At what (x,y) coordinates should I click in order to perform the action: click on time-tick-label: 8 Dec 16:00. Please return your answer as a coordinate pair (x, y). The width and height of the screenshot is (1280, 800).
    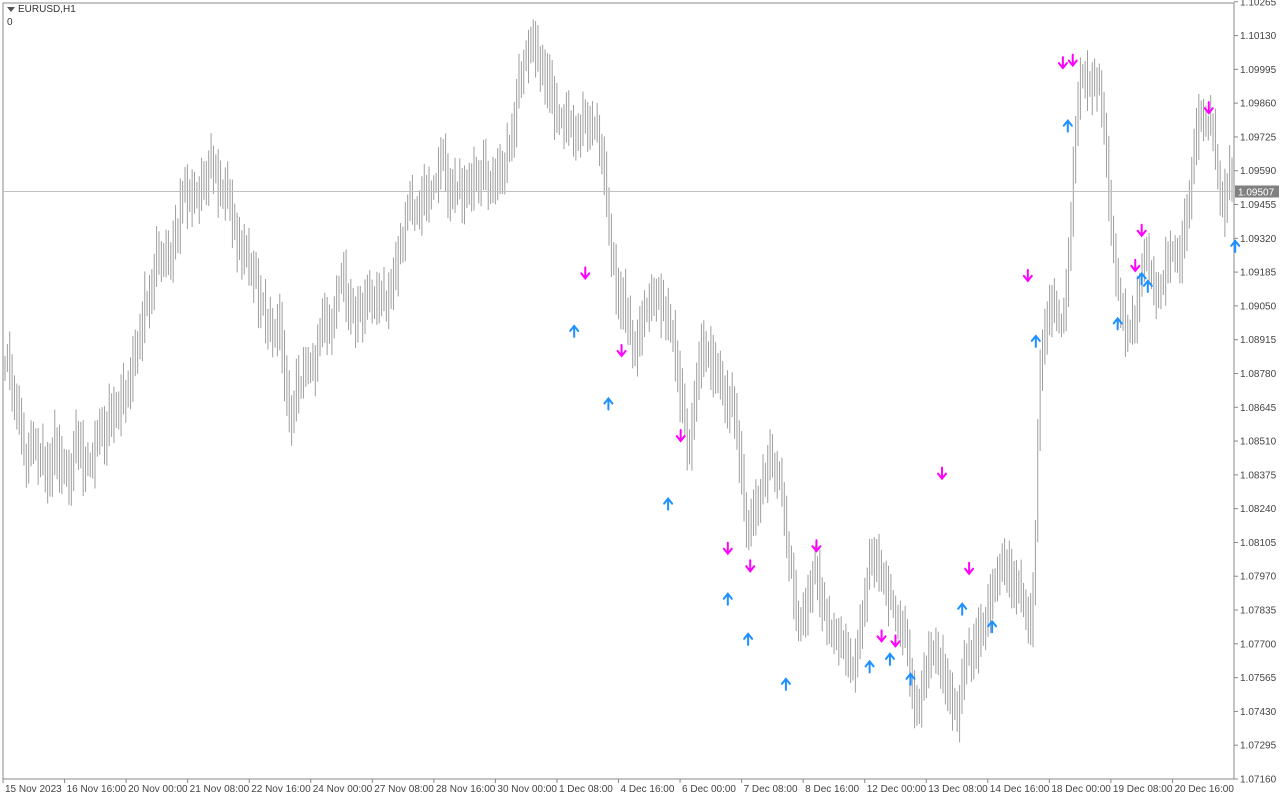
    Looking at the image, I should click on (832, 789).